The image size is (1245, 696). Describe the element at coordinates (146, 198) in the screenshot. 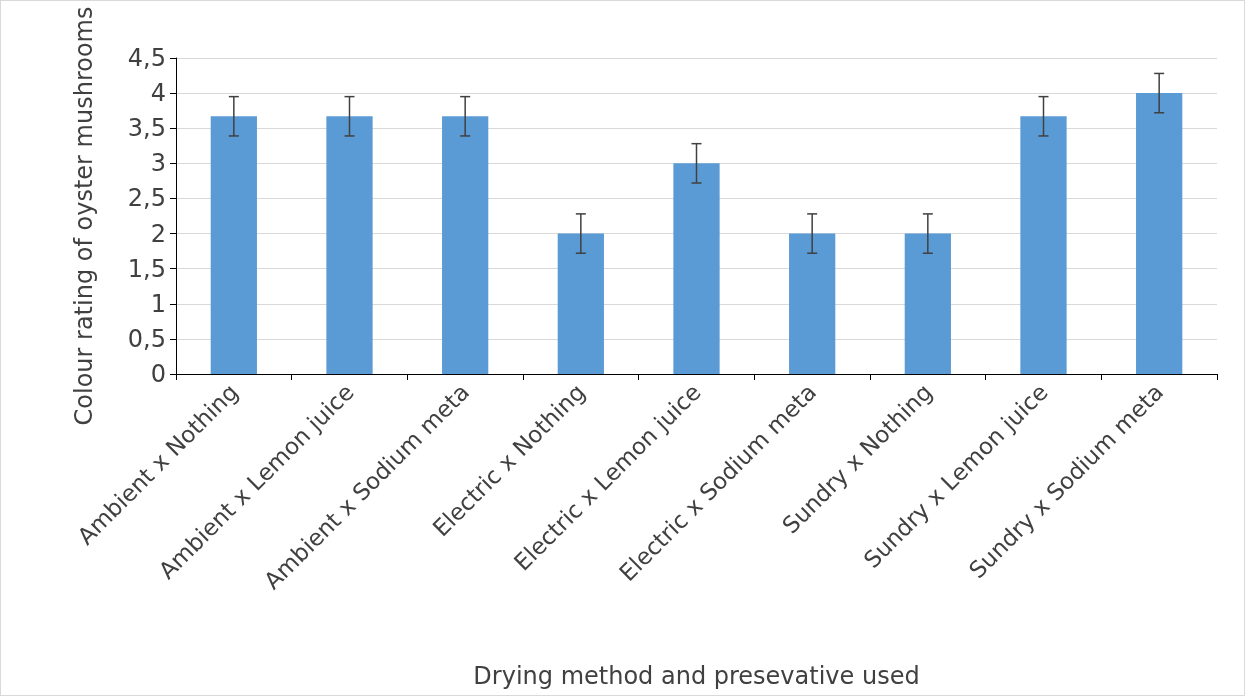

I see `y-tick-label: 2,5` at that location.